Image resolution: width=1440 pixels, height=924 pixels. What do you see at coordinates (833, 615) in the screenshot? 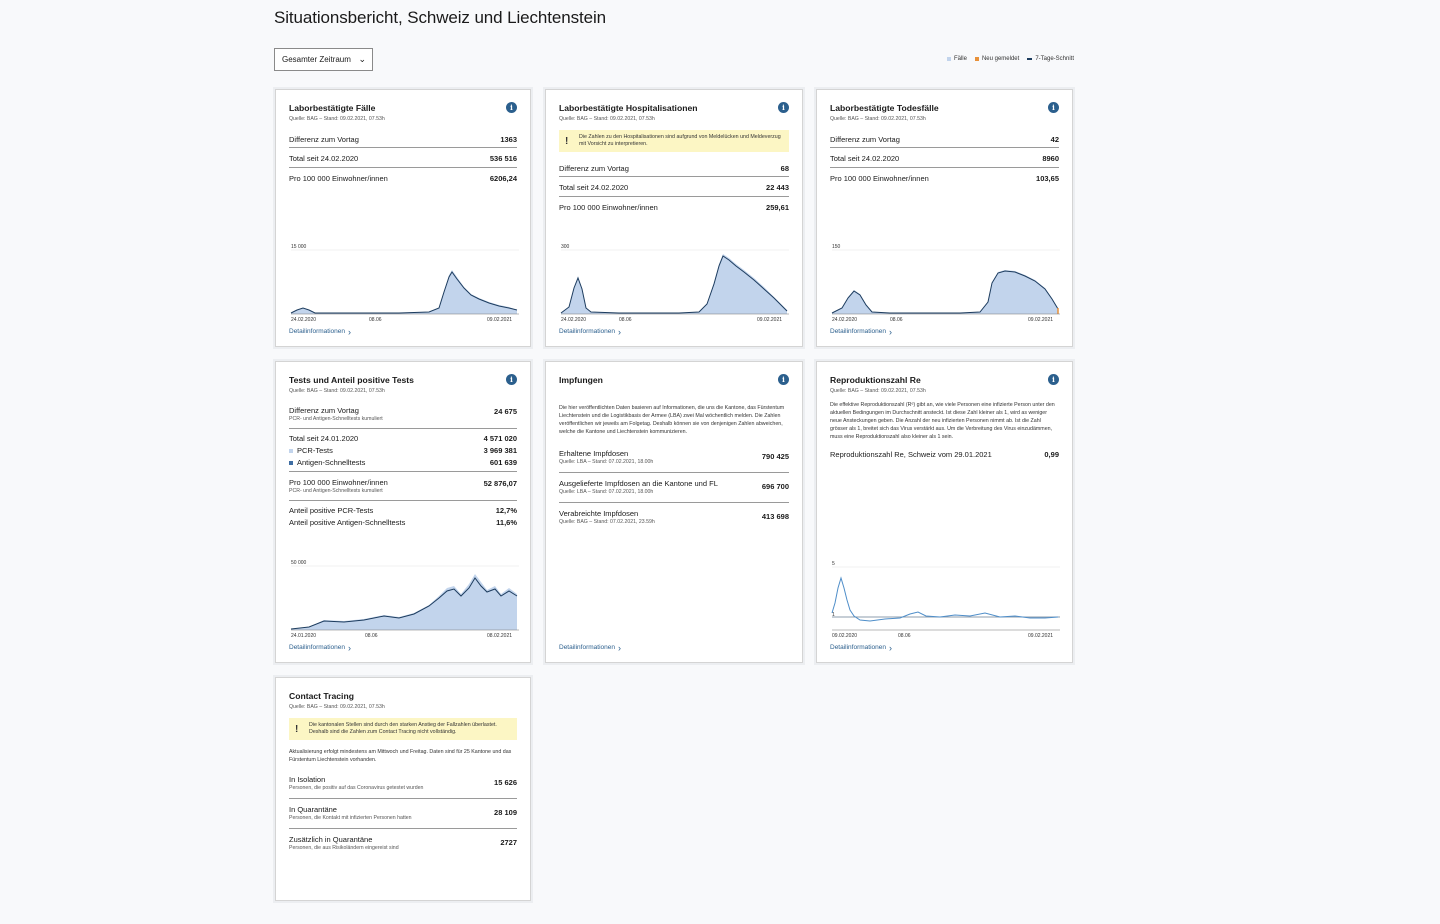
I see `y-axis-one-label: 1` at bounding box center [833, 615].